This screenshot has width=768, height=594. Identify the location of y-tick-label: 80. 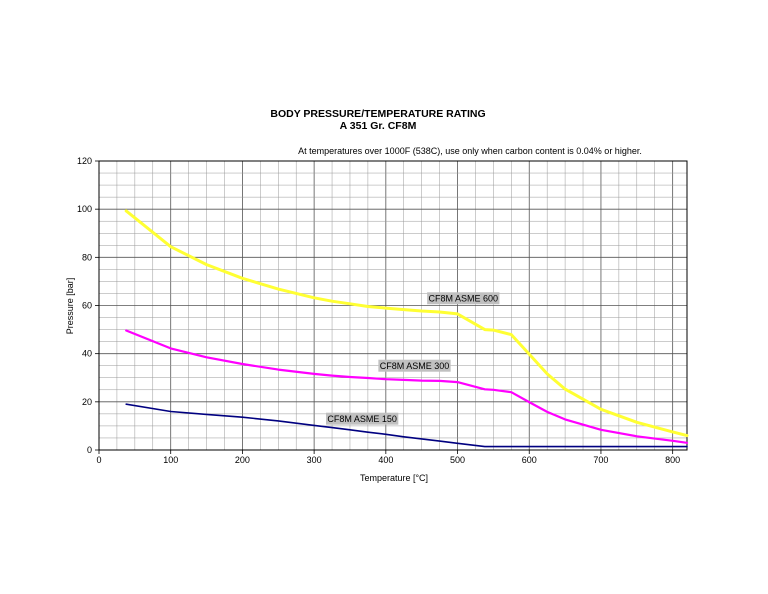
(87, 257).